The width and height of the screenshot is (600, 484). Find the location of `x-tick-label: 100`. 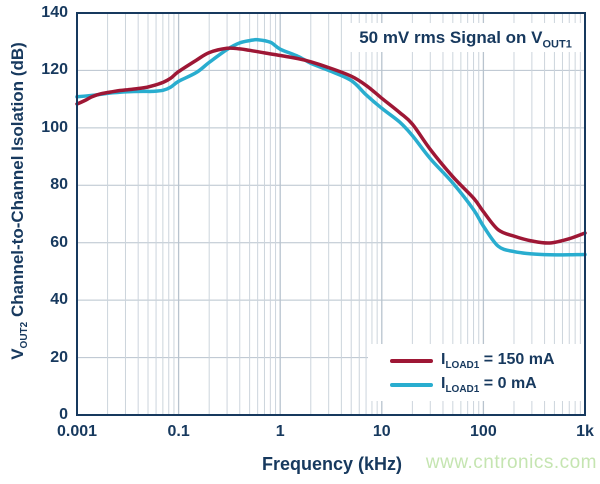

x-tick-label: 100 is located at coordinates (483, 431).